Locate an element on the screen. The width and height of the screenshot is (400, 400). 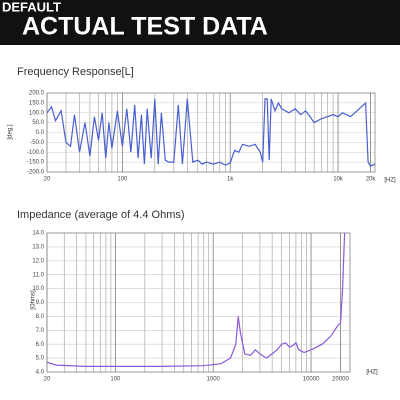
y-tick-label: -200.0 is located at coordinates (36, 173).